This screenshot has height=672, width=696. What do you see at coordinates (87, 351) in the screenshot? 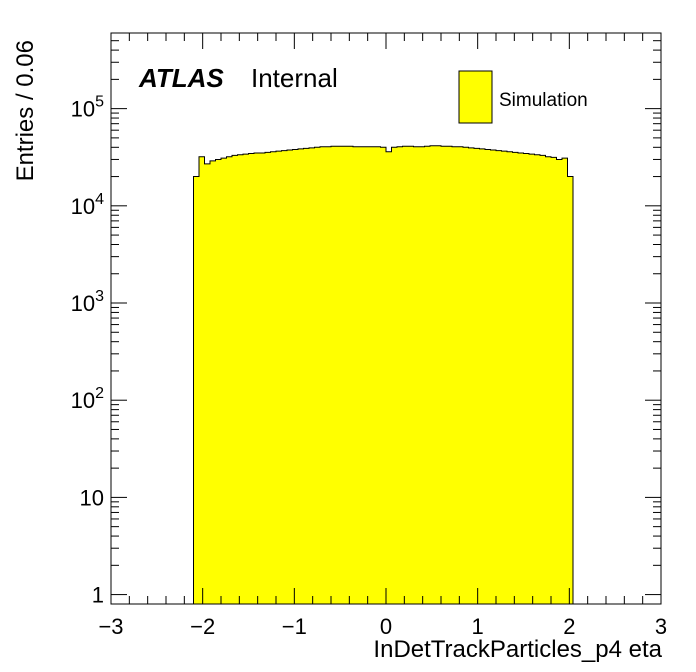
I see `y-axis-tick-labels: 1 10 10² 10³ 10⁴ 10⁵` at bounding box center [87, 351].